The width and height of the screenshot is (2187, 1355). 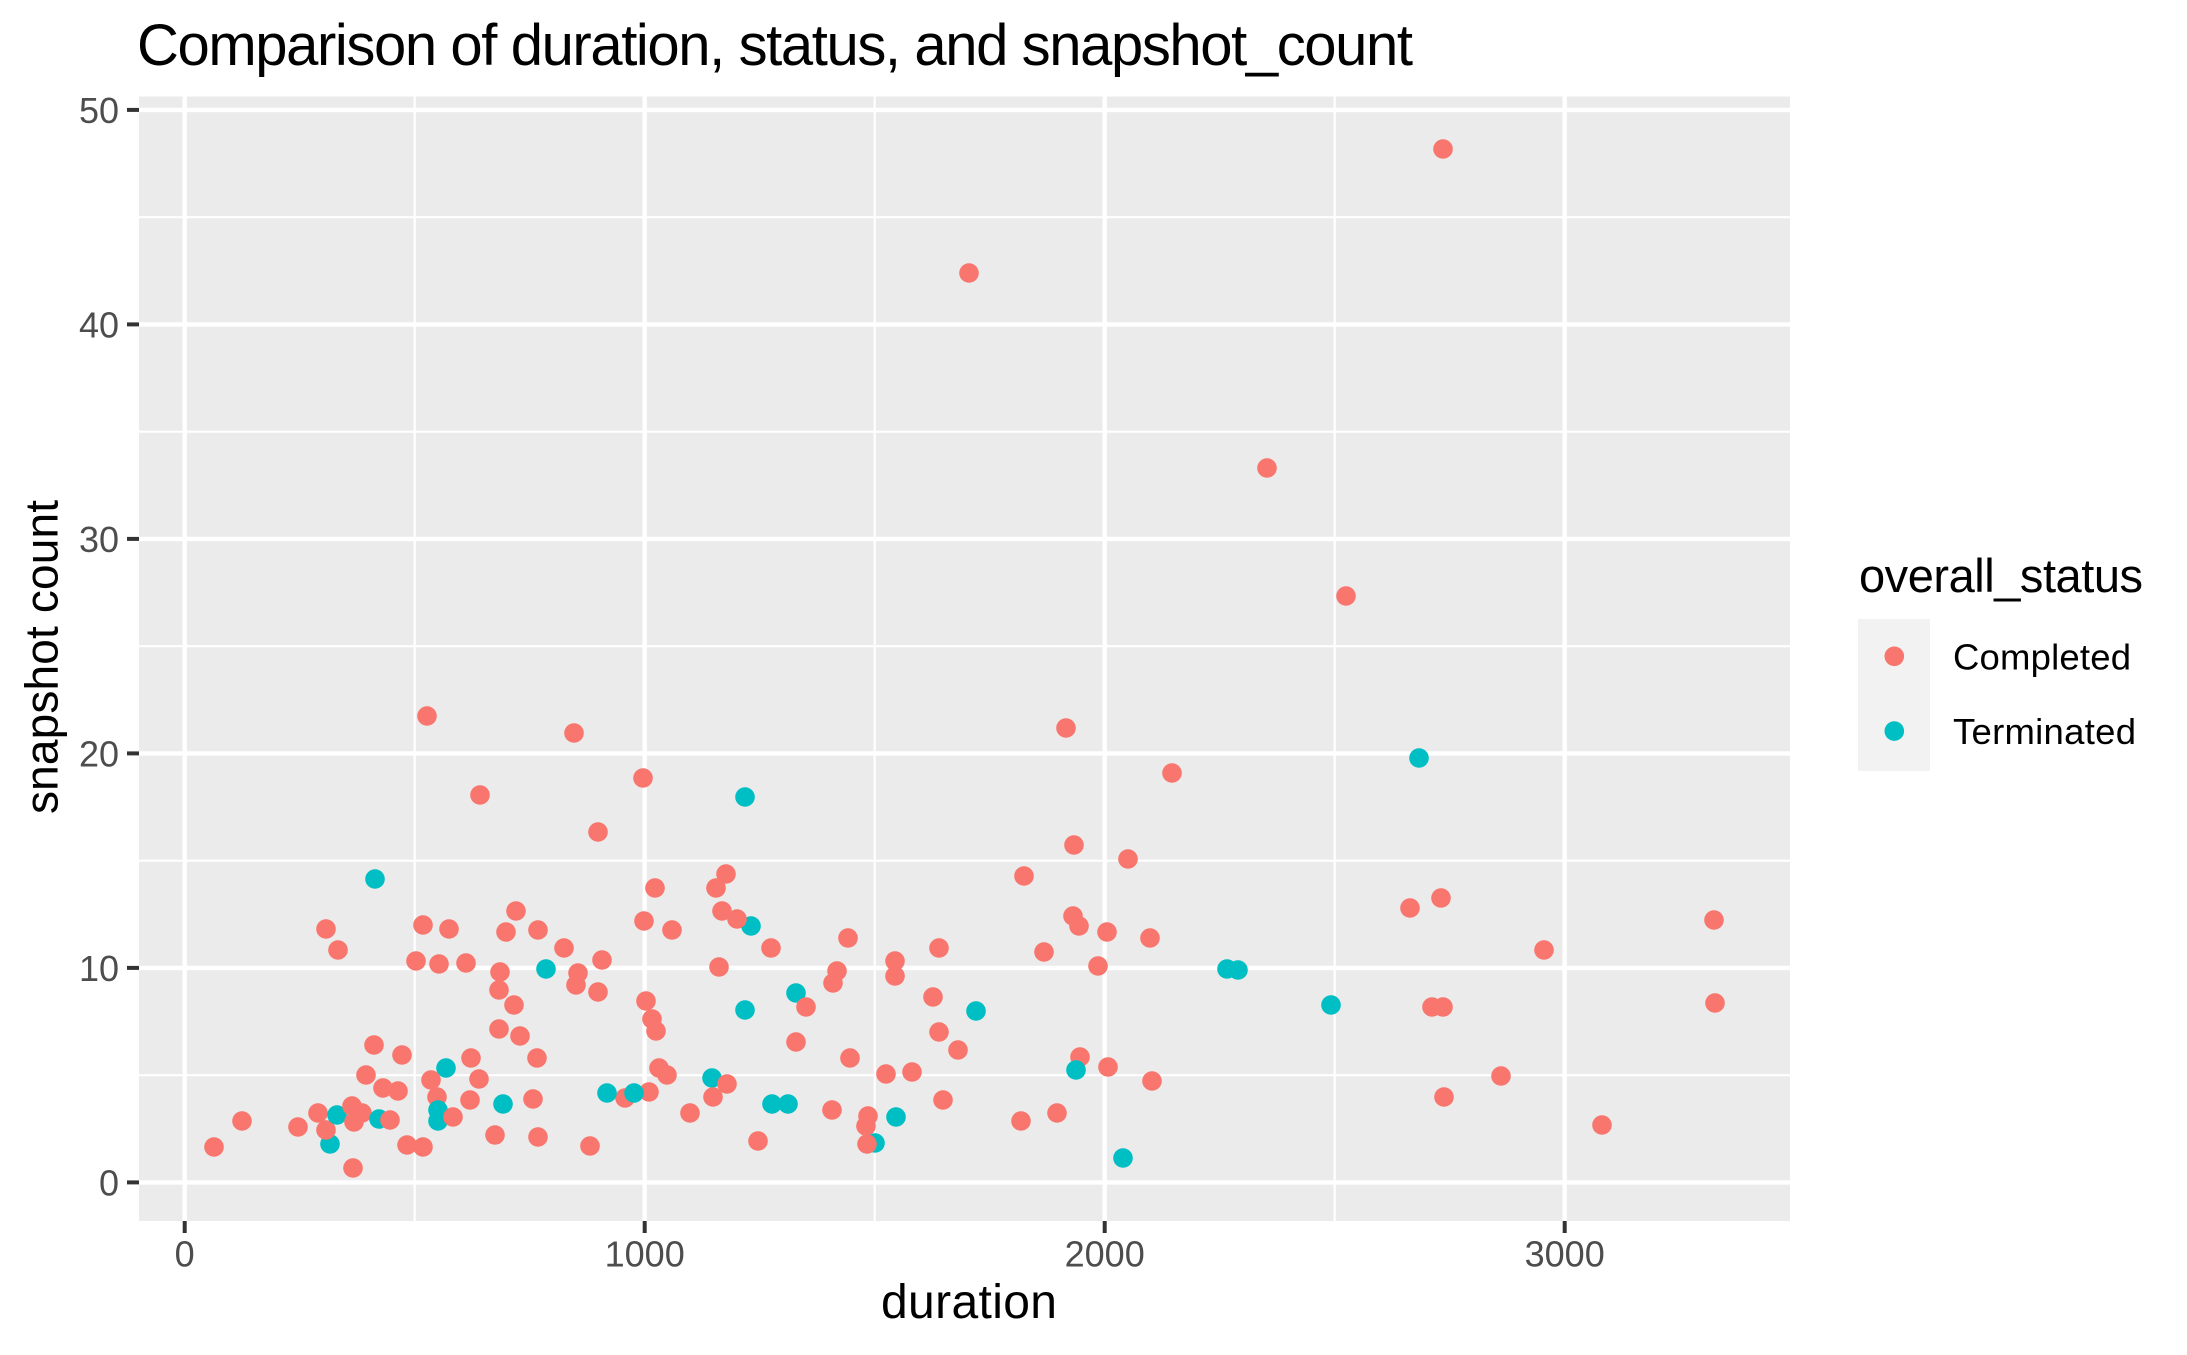 What do you see at coordinates (2042, 656) in the screenshot?
I see `svg-text: Completed` at bounding box center [2042, 656].